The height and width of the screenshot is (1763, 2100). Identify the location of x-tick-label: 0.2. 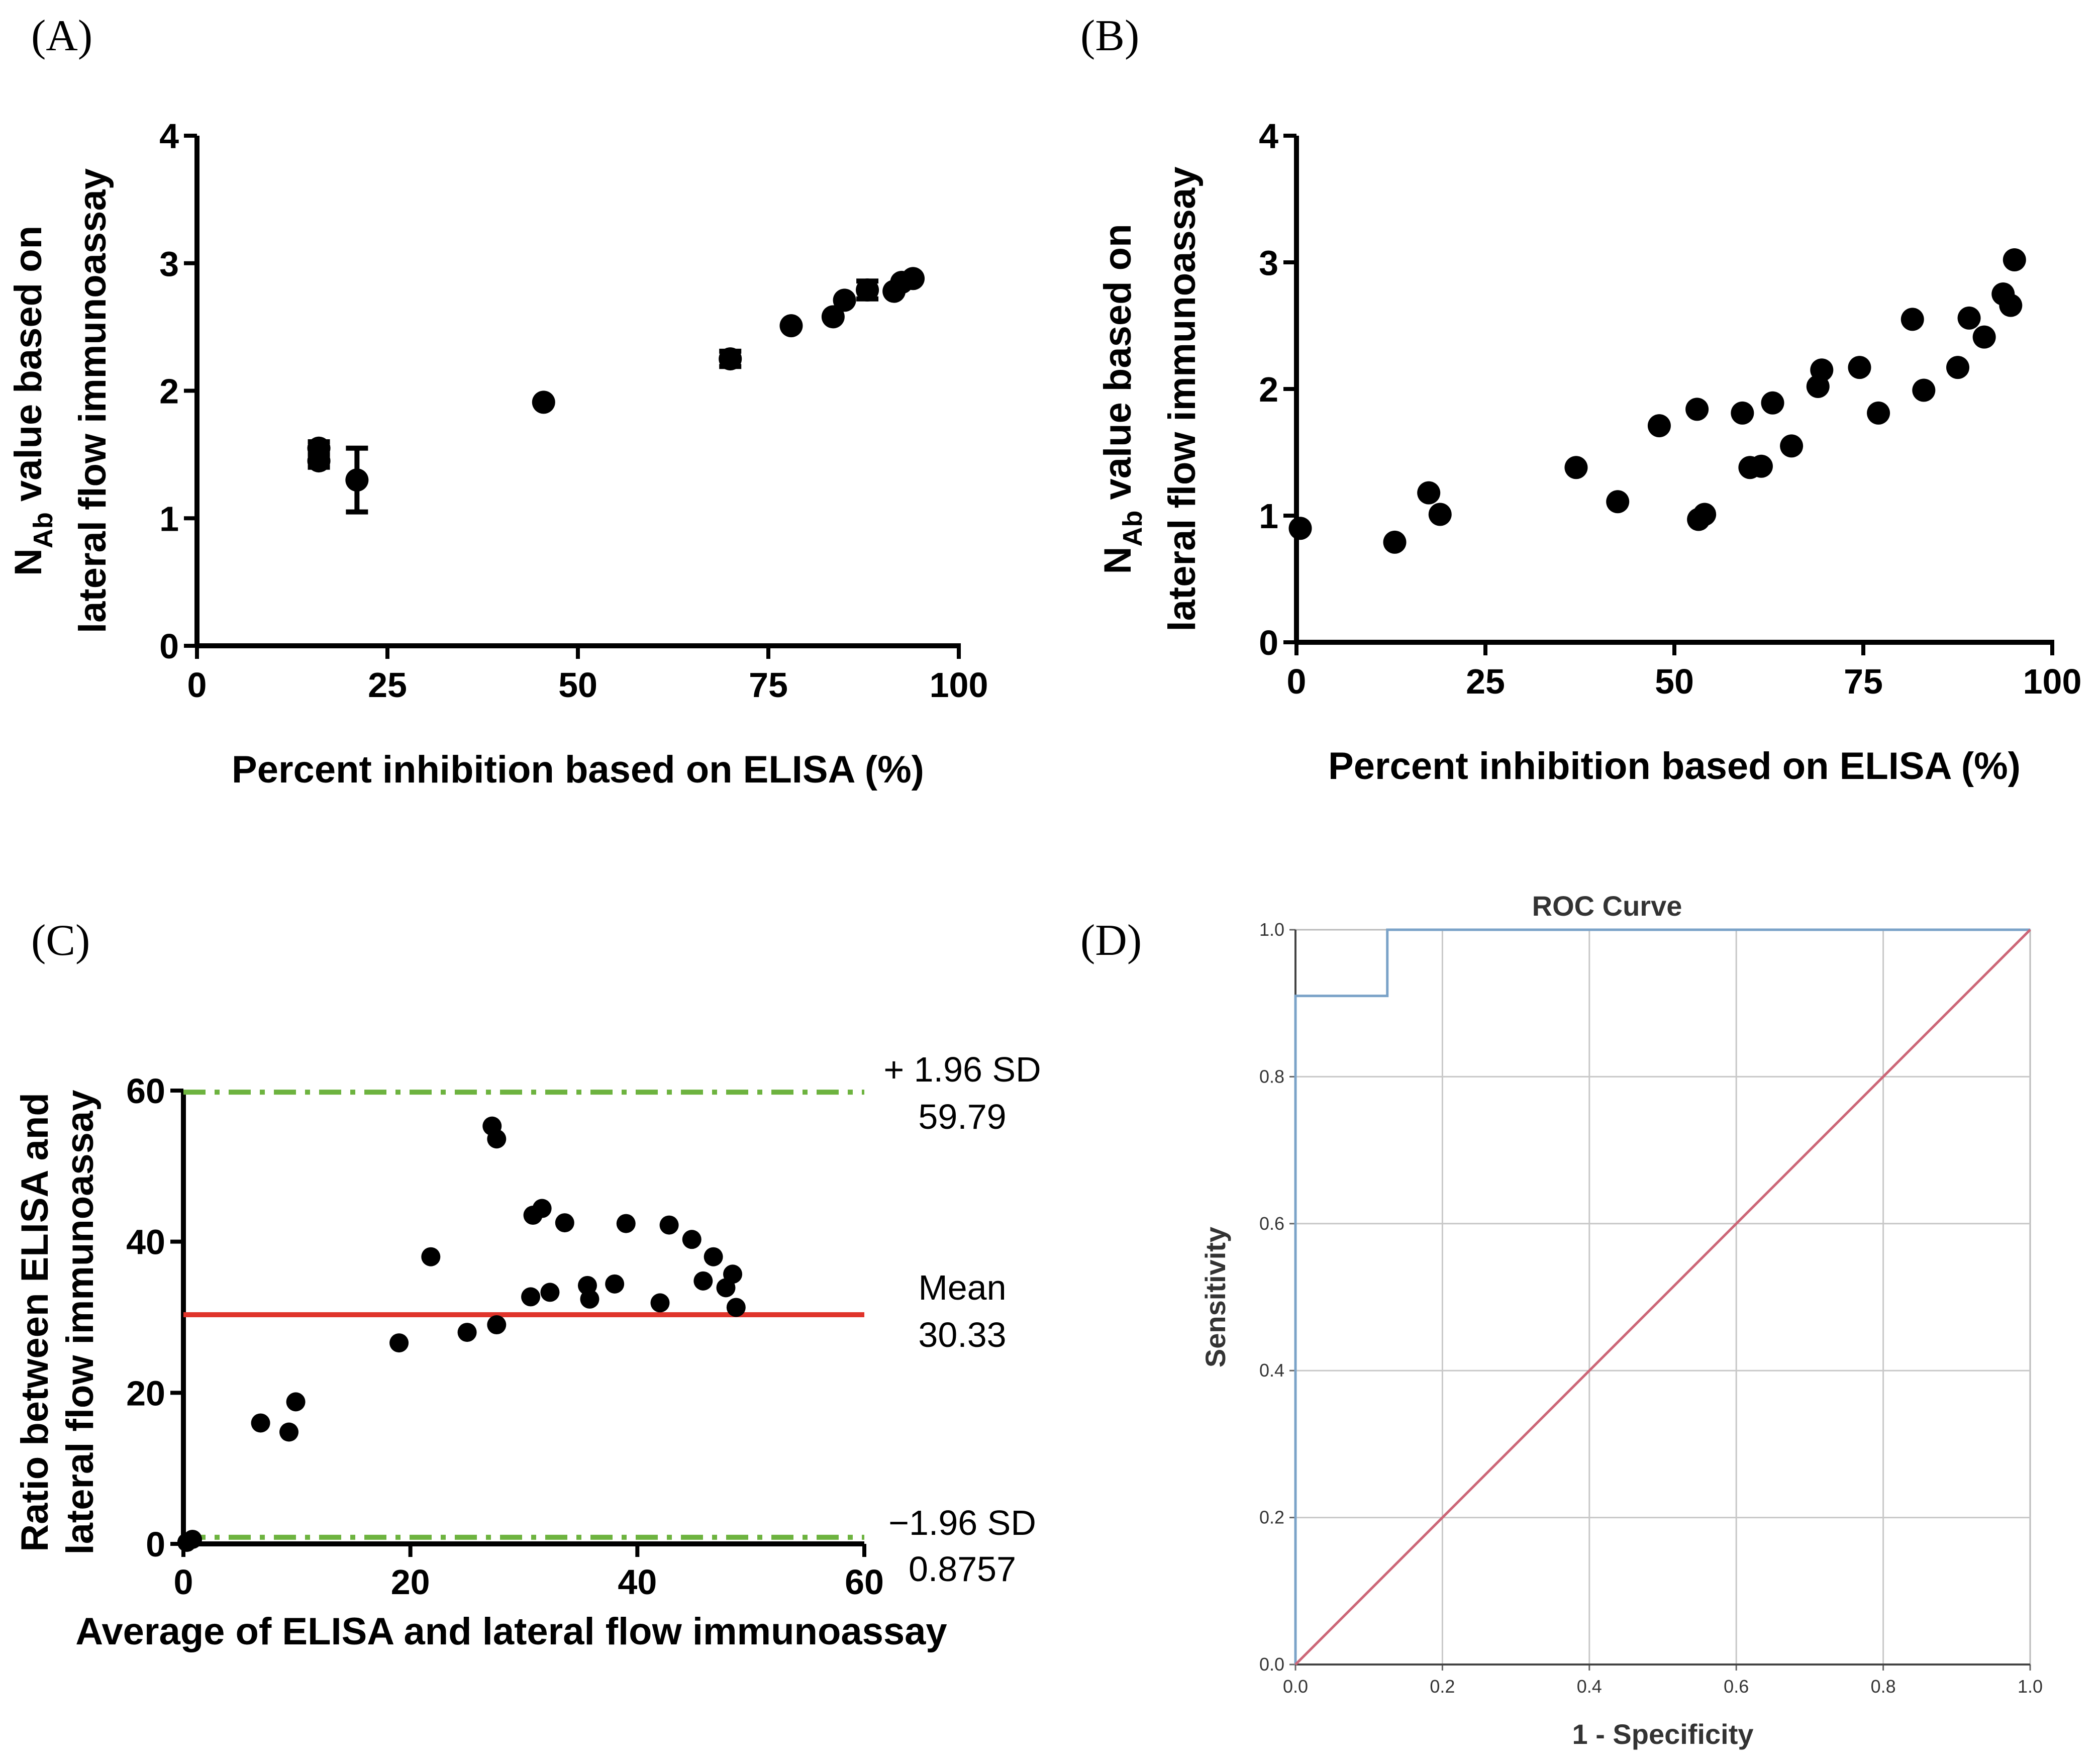
(1442, 1686).